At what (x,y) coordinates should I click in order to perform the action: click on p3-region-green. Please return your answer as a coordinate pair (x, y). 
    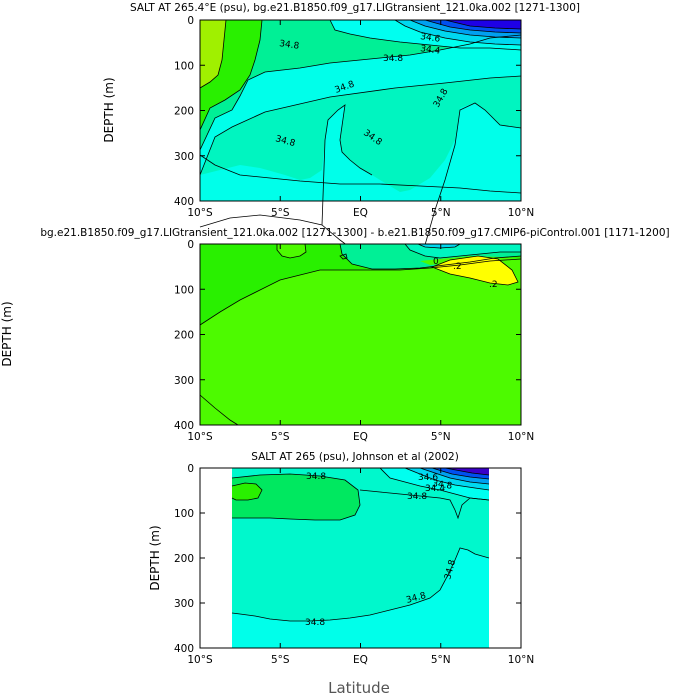
    Looking at the image, I should click on (247, 491).